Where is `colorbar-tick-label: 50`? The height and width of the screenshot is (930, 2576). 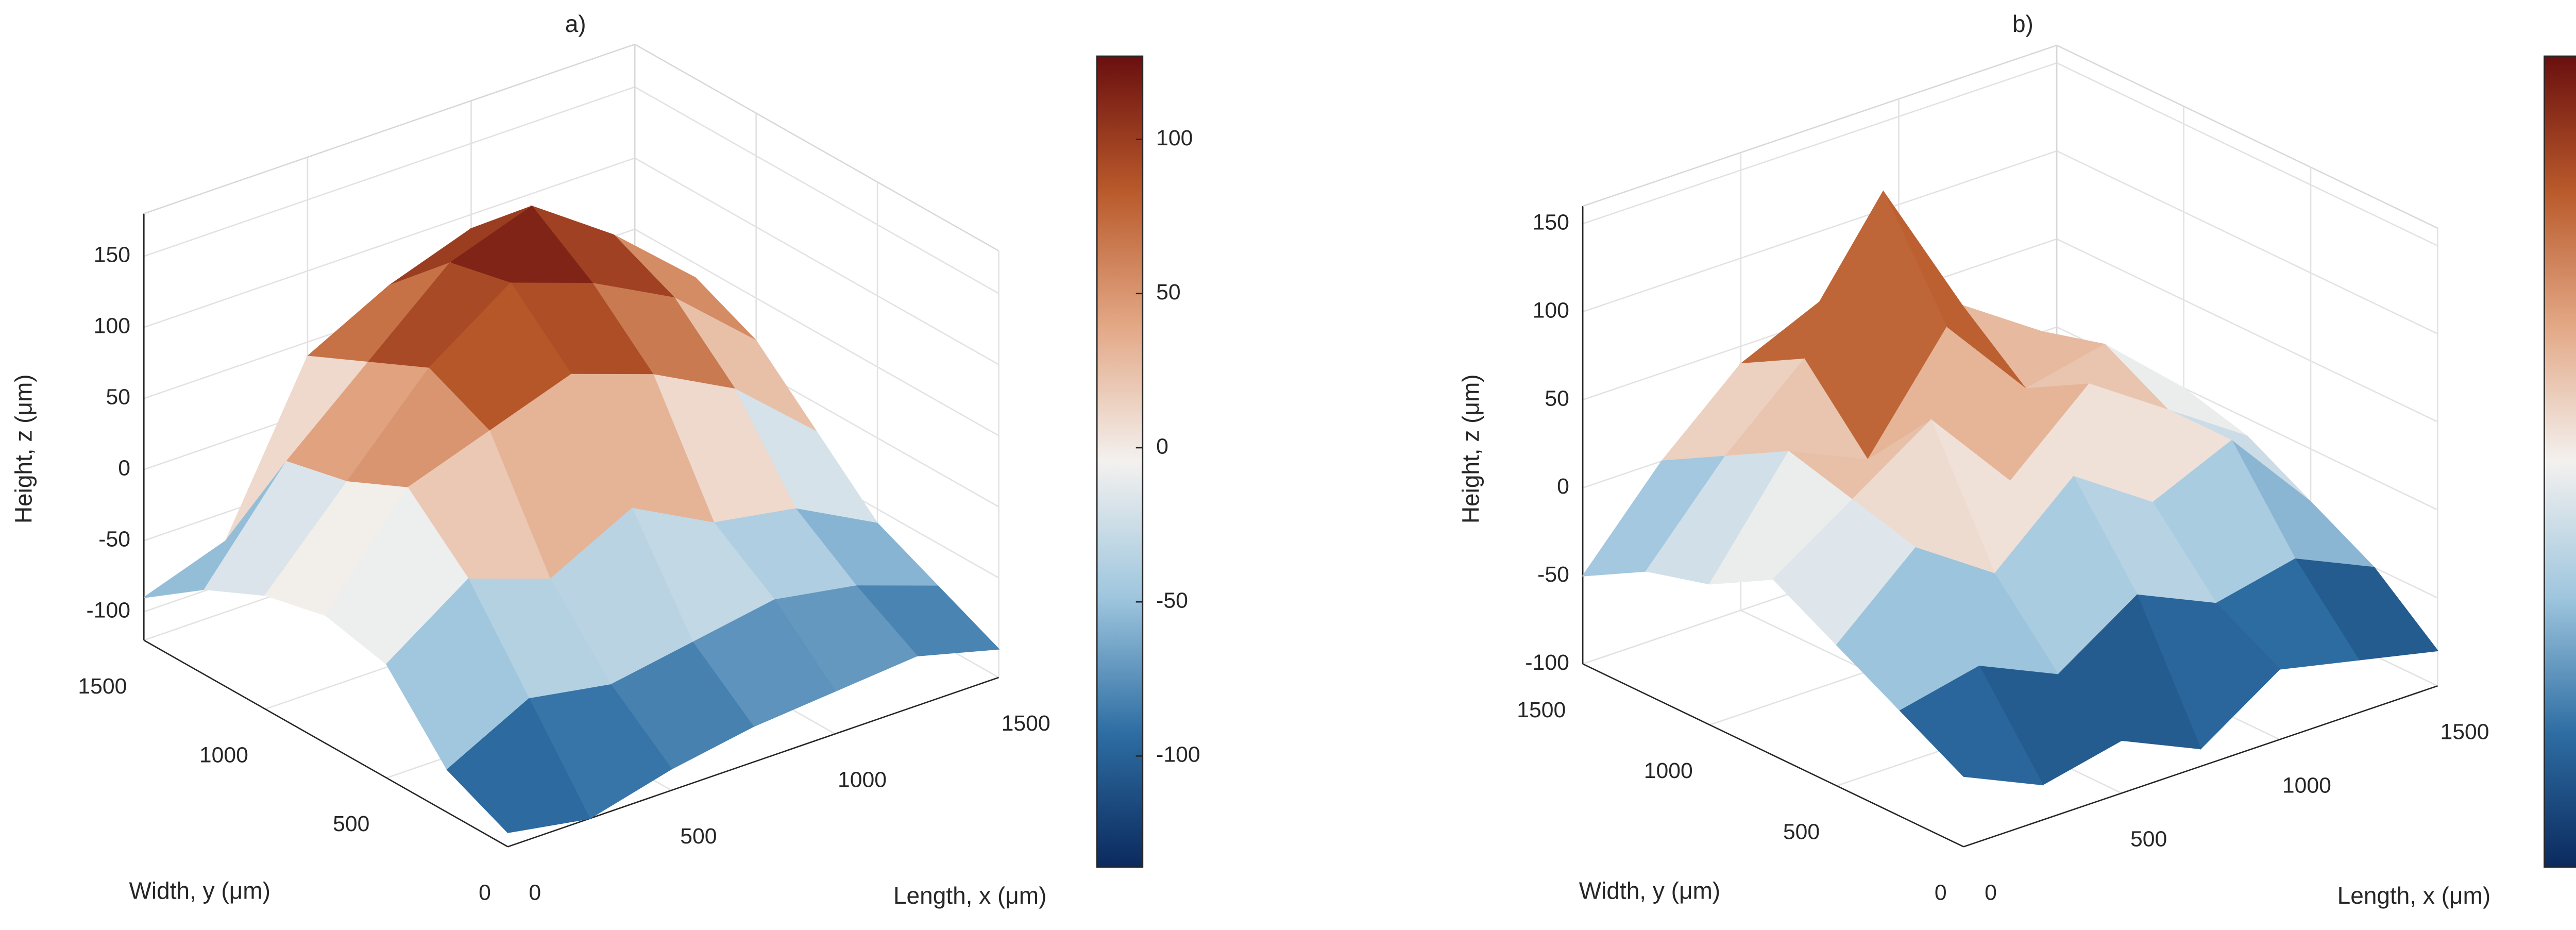 colorbar-tick-label: 50 is located at coordinates (1168, 292).